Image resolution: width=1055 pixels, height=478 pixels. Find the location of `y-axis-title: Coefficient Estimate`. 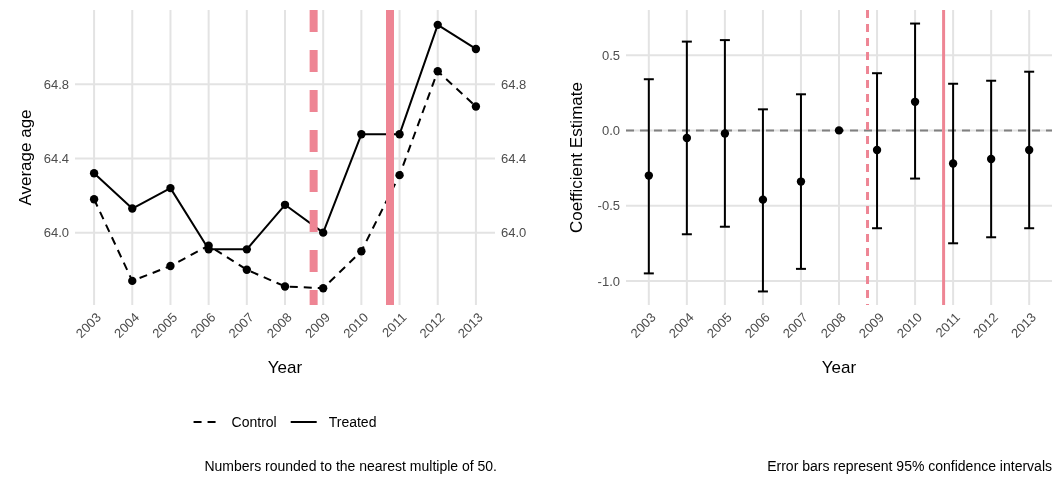

y-axis-title: Coefficient Estimate is located at coordinates (576, 157).